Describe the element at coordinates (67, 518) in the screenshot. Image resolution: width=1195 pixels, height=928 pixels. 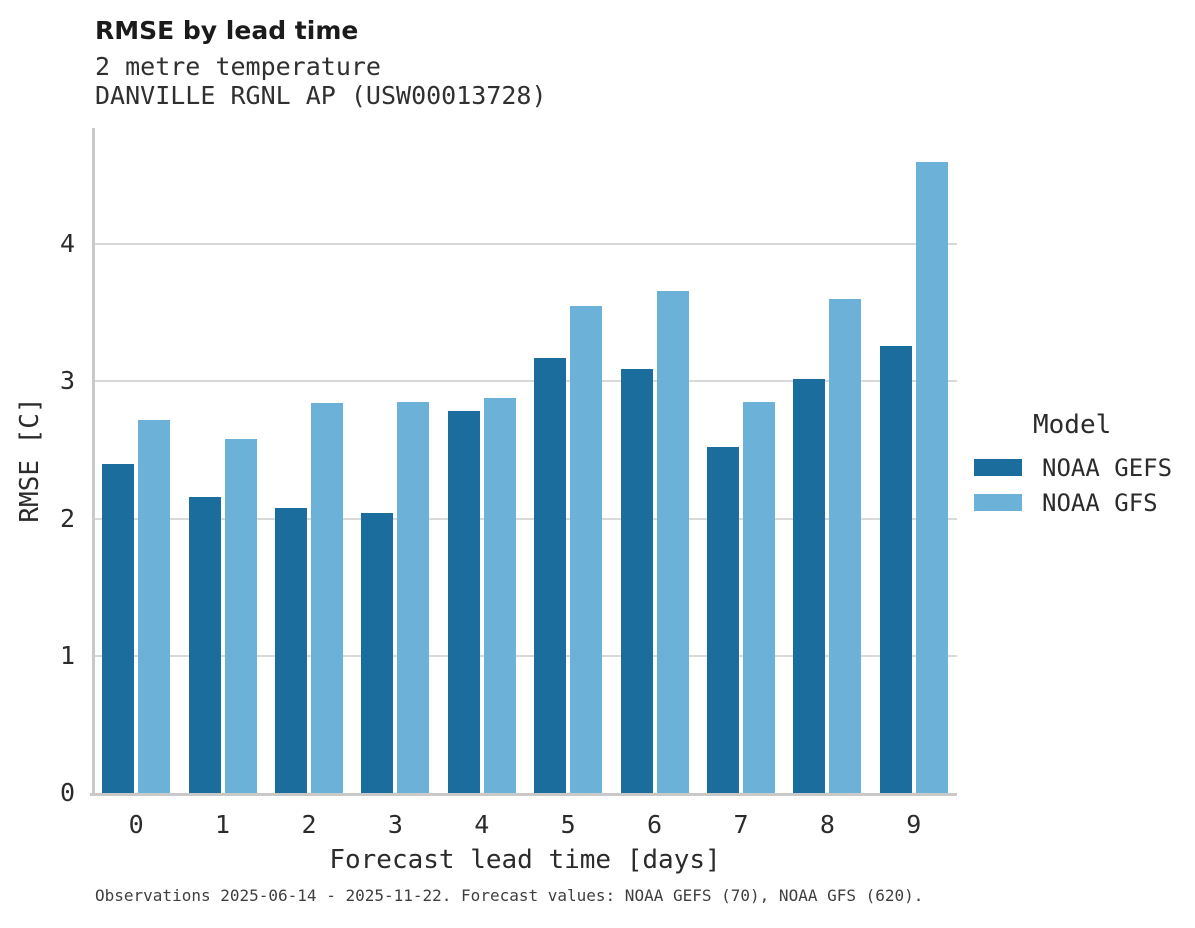
I see `y-tick-label-2: 2` at that location.